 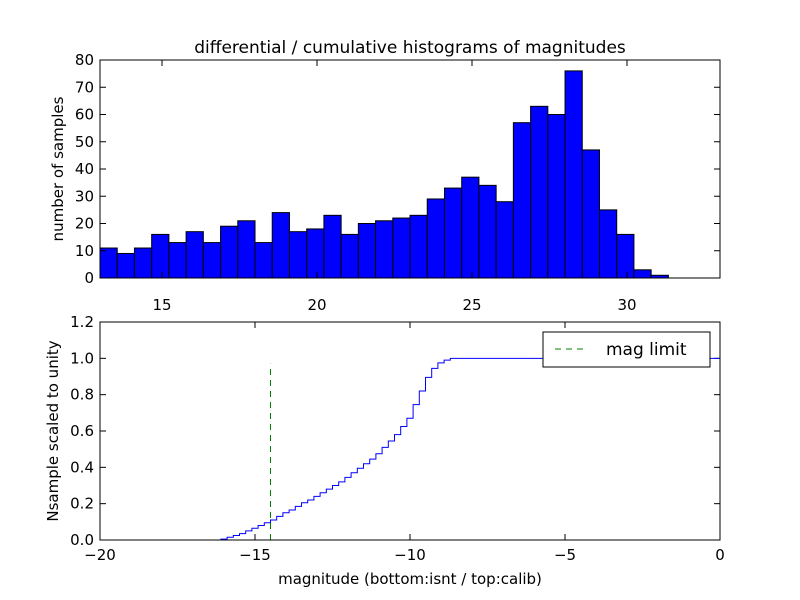 I want to click on x-tick-label: 25, so click(x=471, y=305).